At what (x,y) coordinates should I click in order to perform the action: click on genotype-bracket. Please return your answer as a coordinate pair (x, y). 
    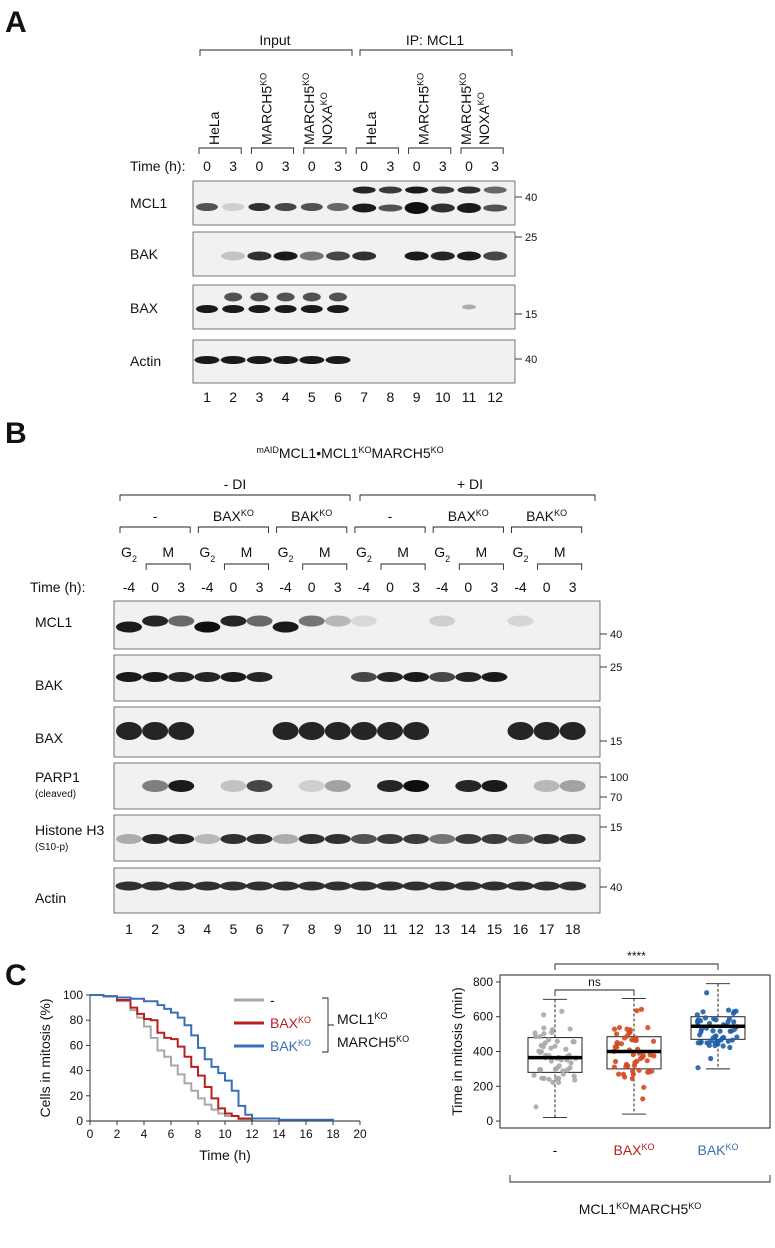
    Looking at the image, I should click on (547, 529).